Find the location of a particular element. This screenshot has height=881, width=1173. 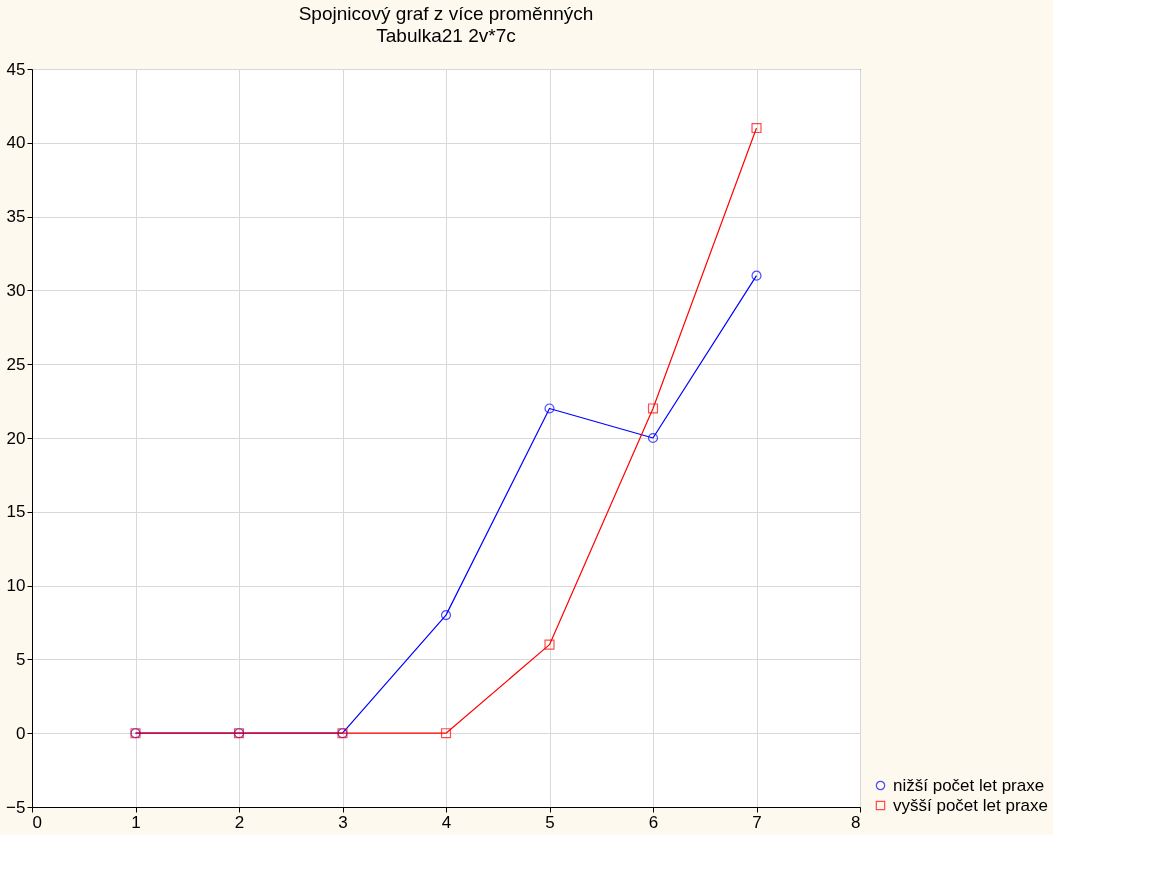

x-tick-label: 0 is located at coordinates (37, 822).